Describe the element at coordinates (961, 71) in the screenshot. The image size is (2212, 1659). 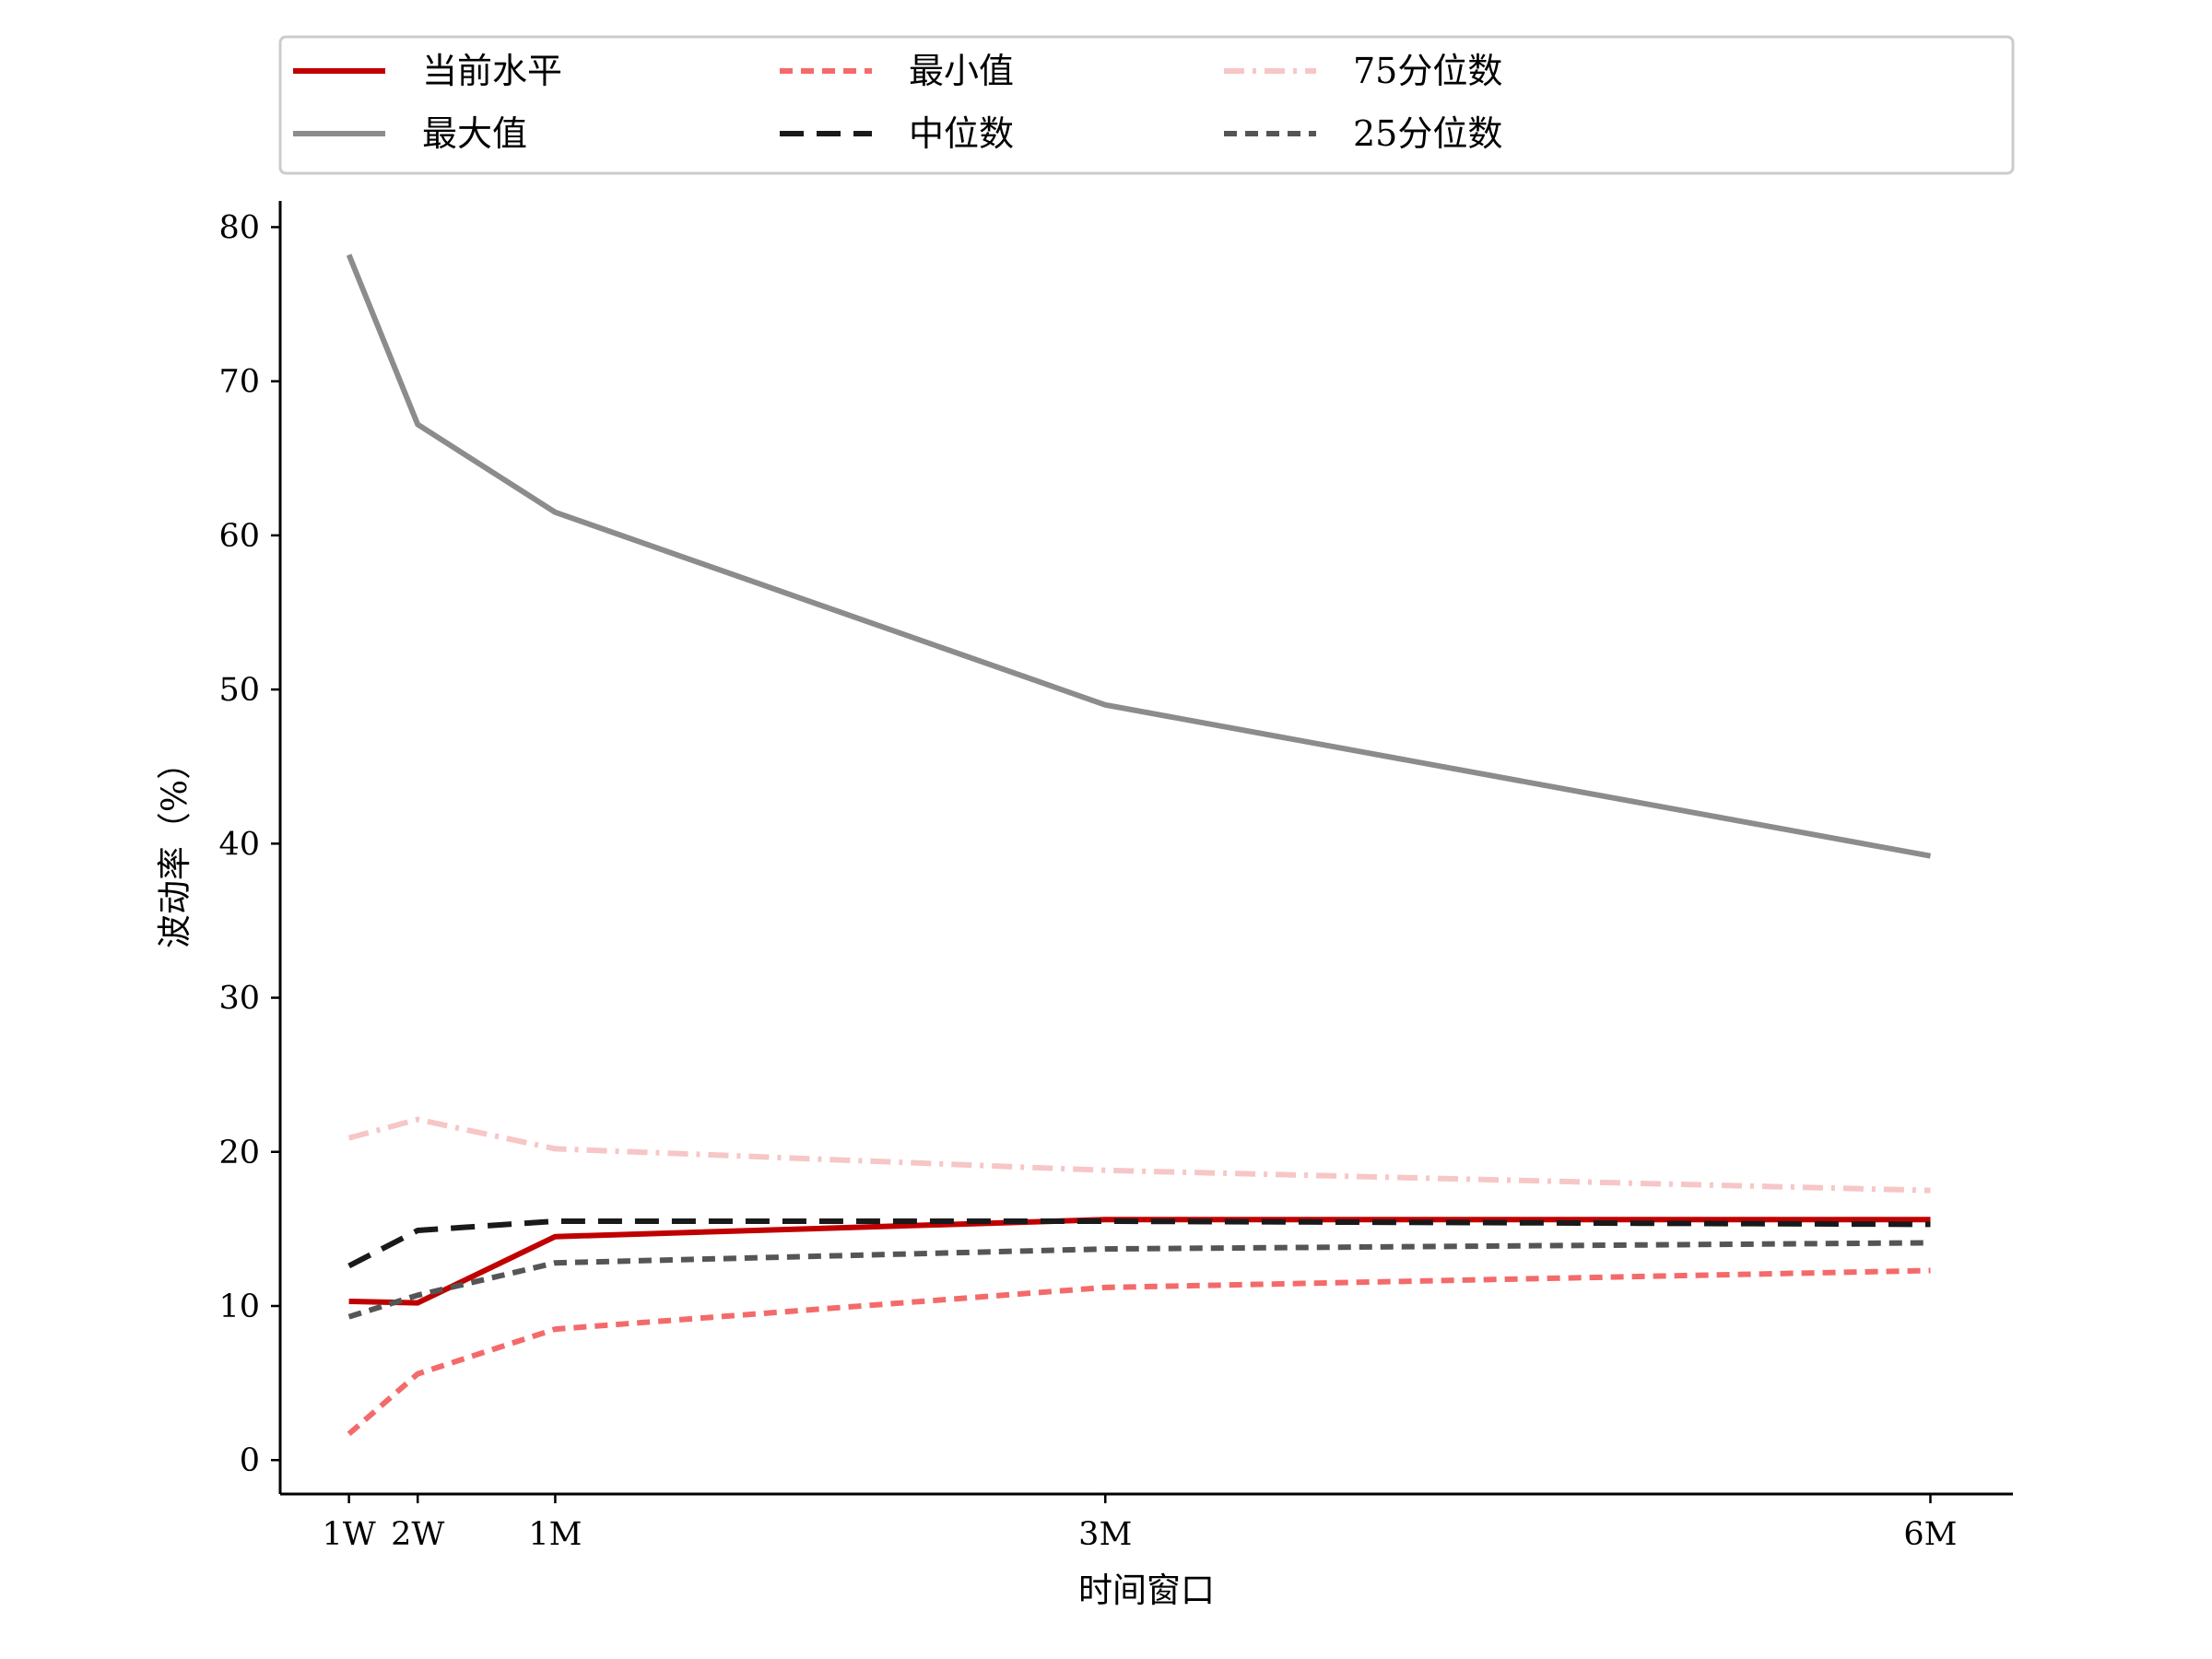
I see `legend-label: 最小值` at that location.